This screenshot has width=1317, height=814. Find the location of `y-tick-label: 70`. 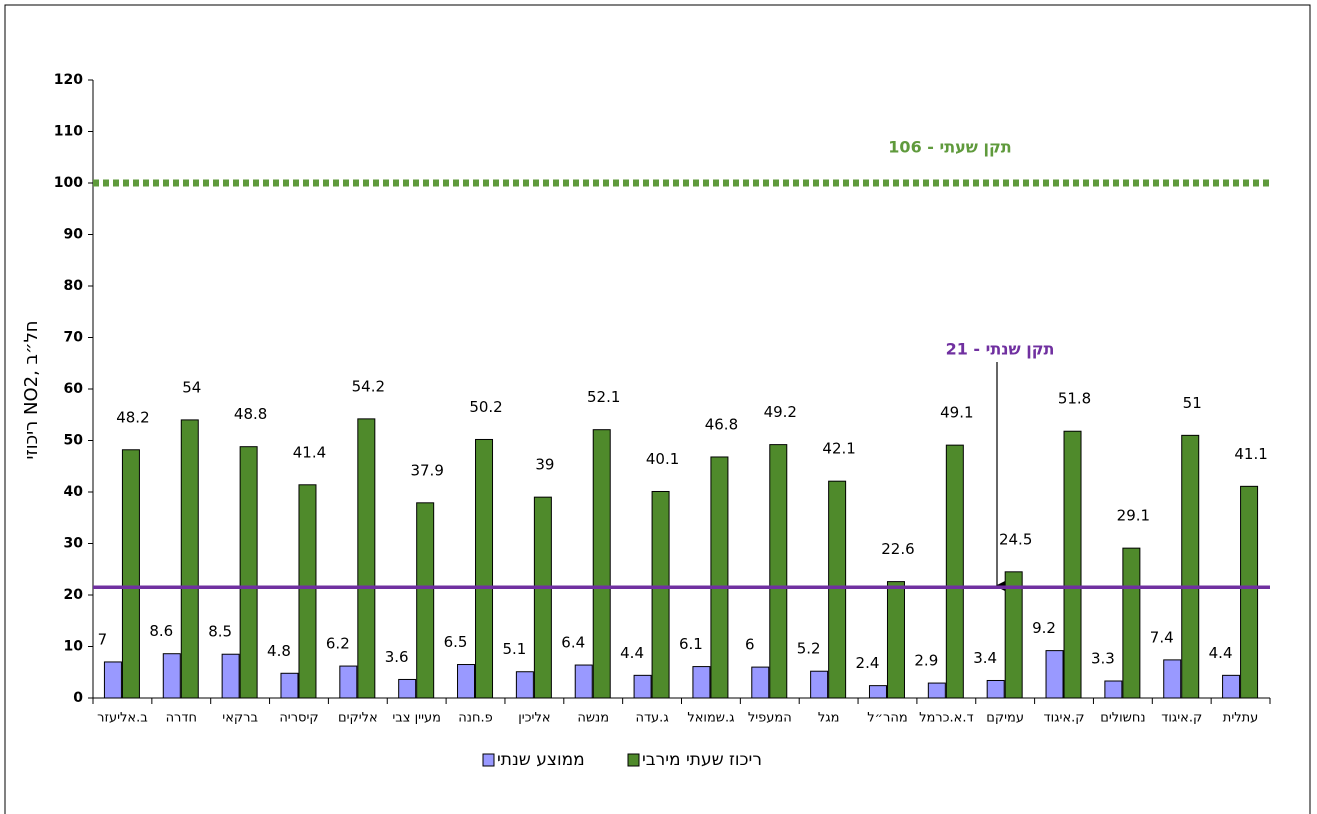

y-tick-label: 70 is located at coordinates (74, 338).